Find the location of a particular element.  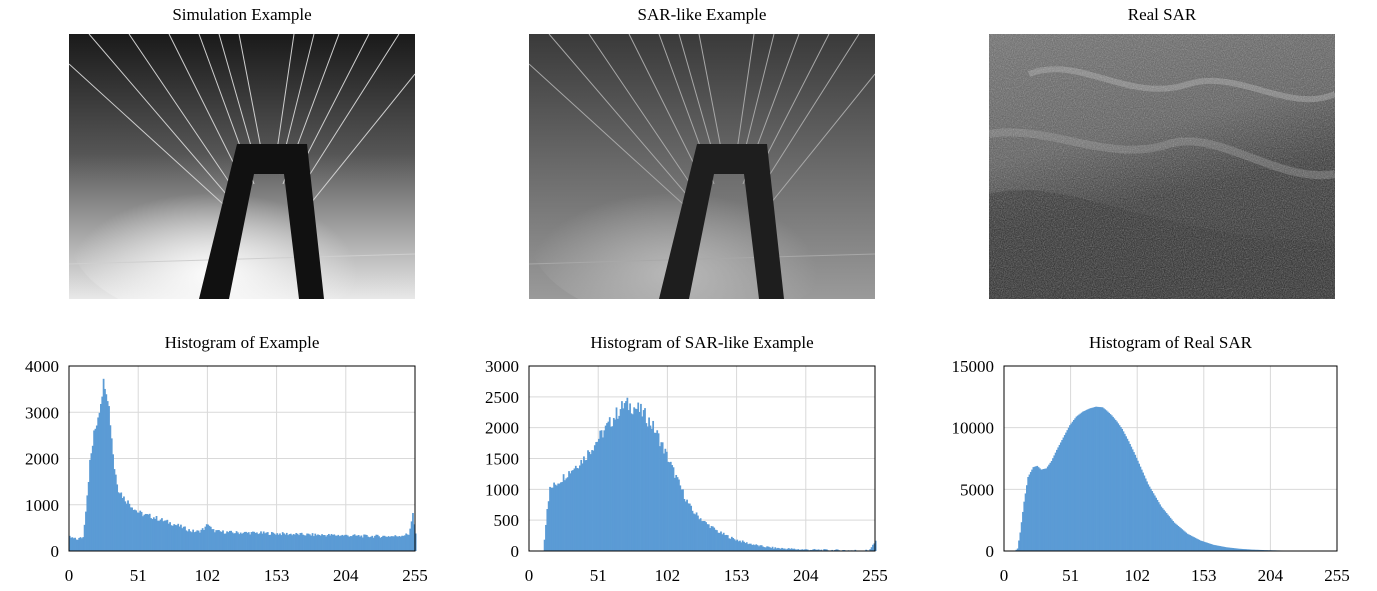

y-tick-label: 0 is located at coordinates (990, 551).